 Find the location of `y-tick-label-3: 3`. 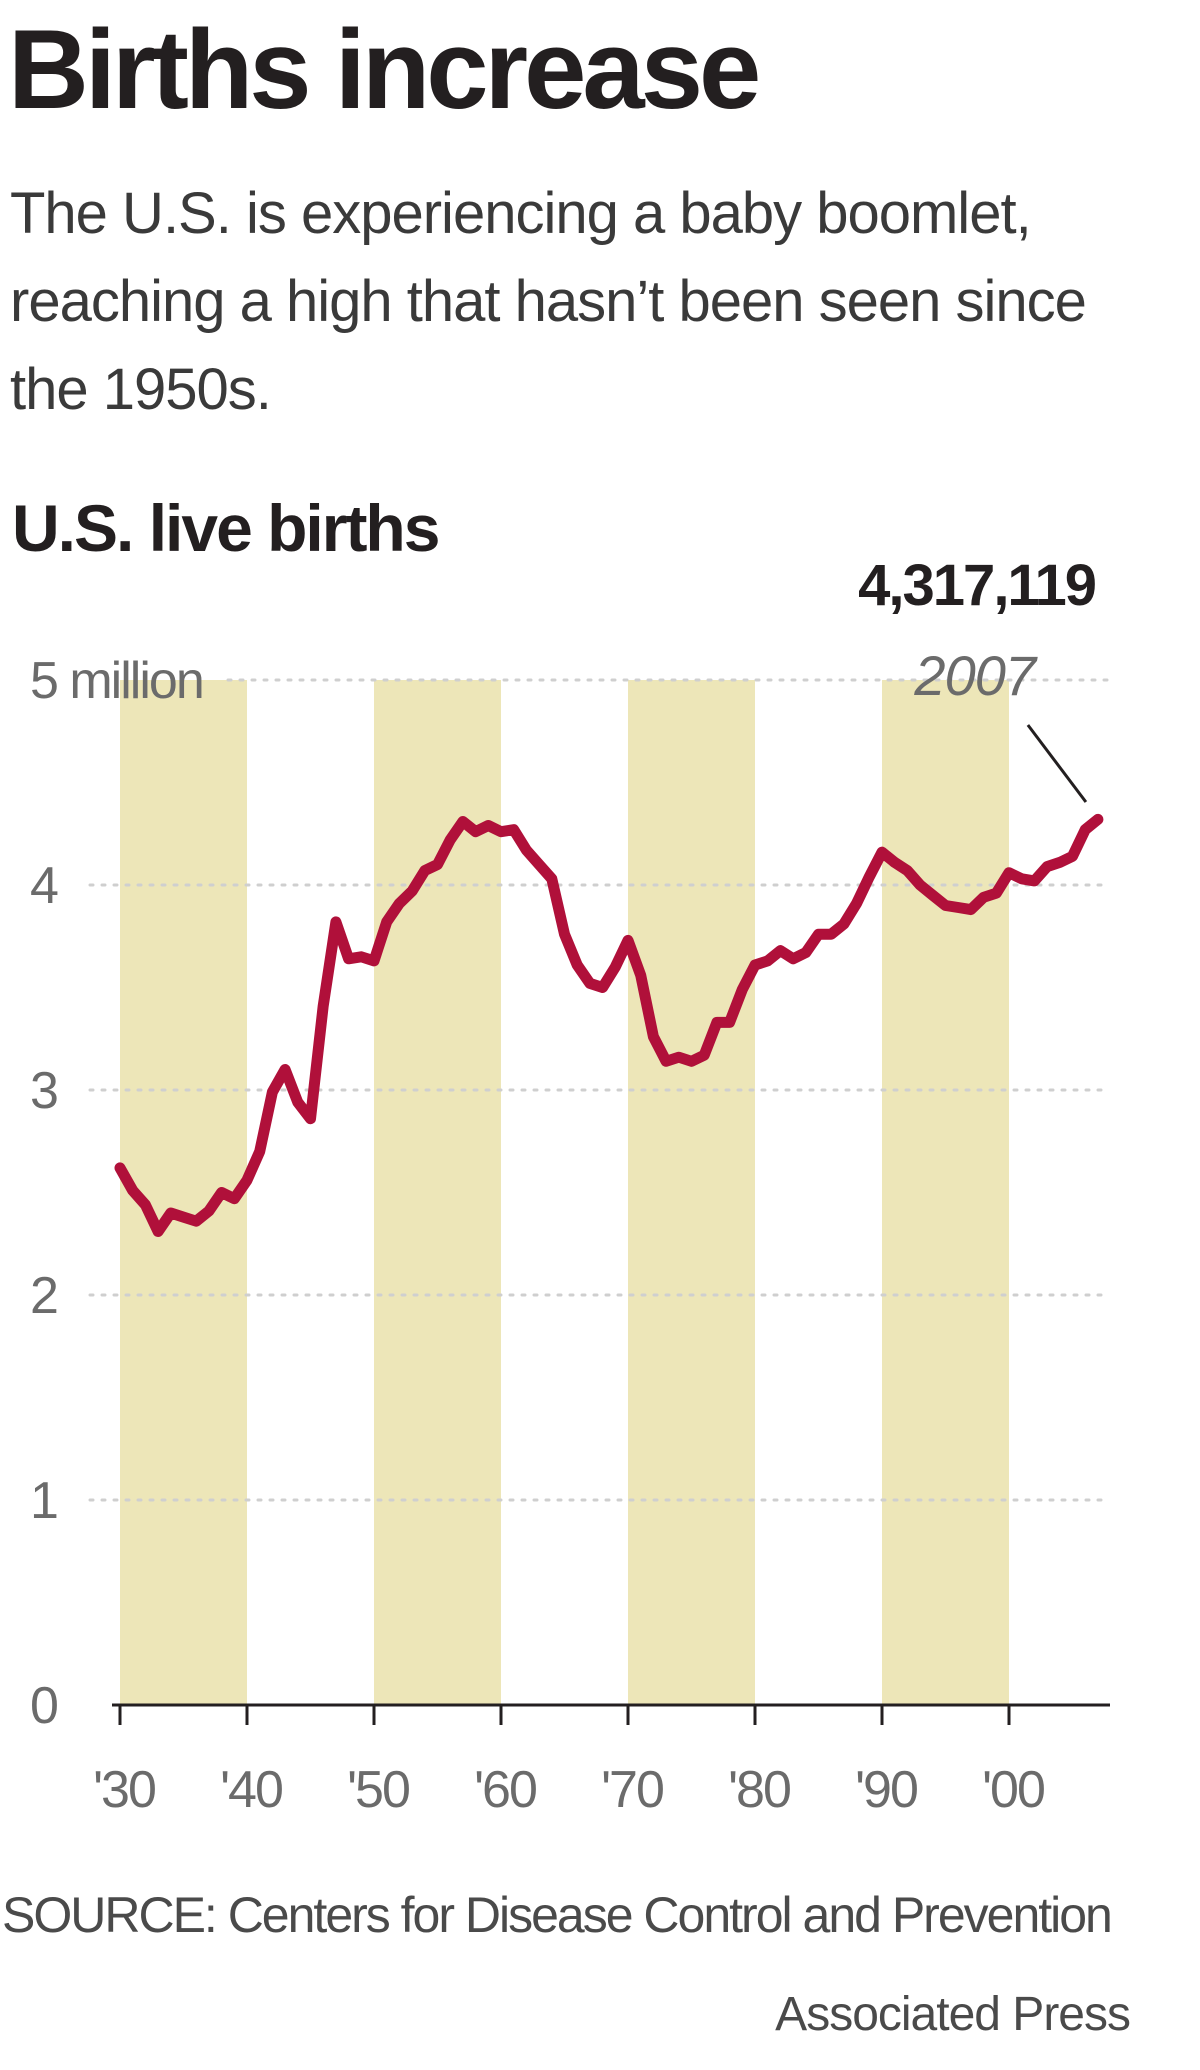

y-tick-label-3: 3 is located at coordinates (43, 1091).